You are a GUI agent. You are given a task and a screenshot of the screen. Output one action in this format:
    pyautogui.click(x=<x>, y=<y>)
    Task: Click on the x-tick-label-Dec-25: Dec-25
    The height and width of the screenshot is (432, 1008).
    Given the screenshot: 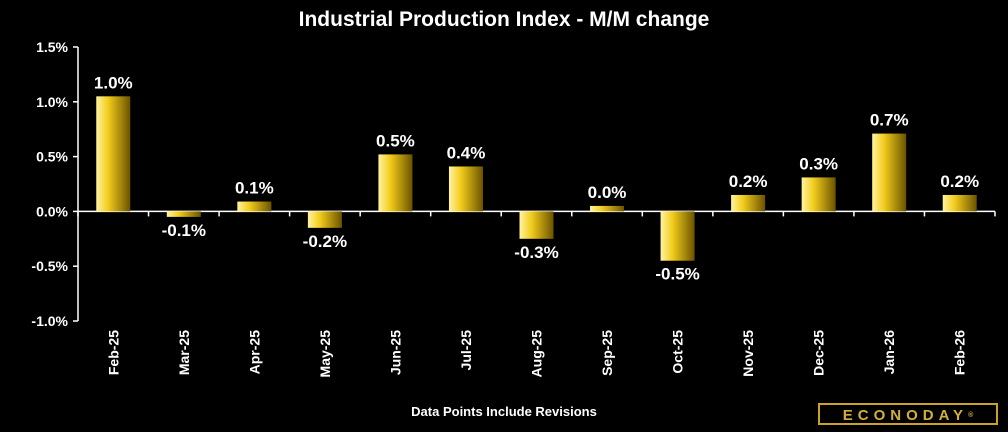 What is the action you would take?
    pyautogui.click(x=819, y=353)
    